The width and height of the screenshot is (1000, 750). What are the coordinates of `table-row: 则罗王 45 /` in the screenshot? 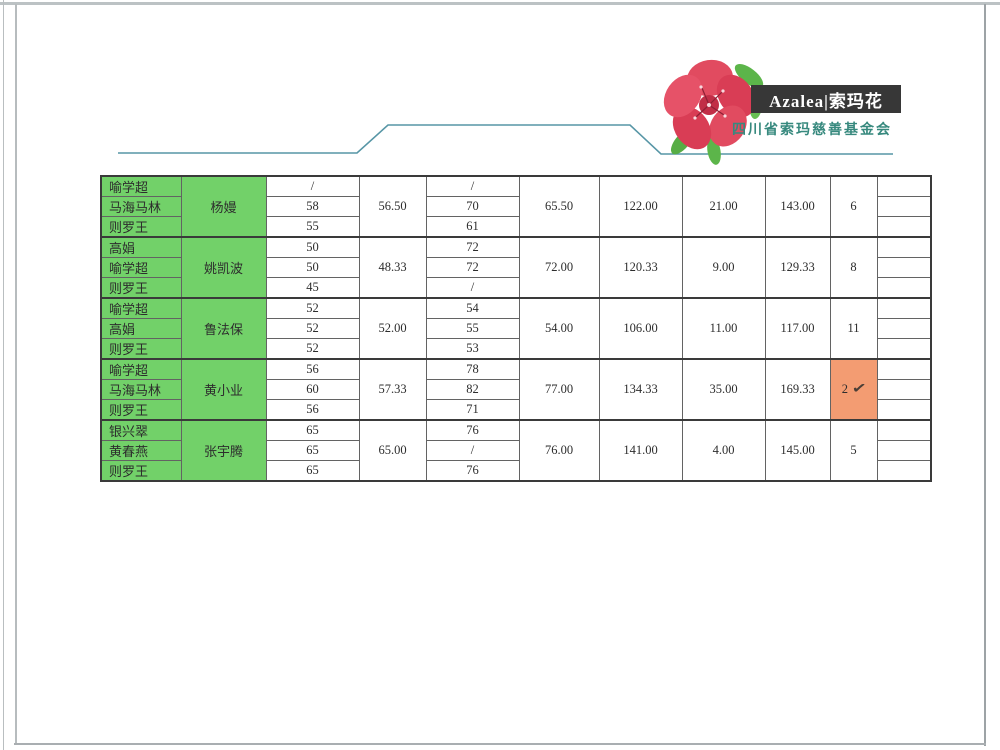 It's located at (516, 288).